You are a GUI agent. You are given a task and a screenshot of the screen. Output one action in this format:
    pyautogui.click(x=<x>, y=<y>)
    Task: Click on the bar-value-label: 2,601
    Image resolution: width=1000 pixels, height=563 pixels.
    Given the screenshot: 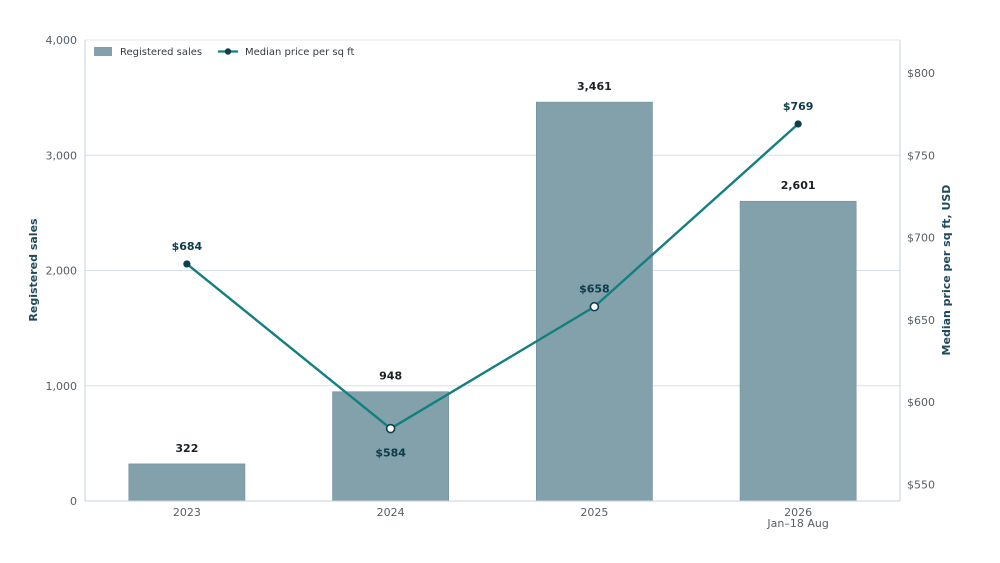 What is the action you would take?
    pyautogui.click(x=798, y=185)
    